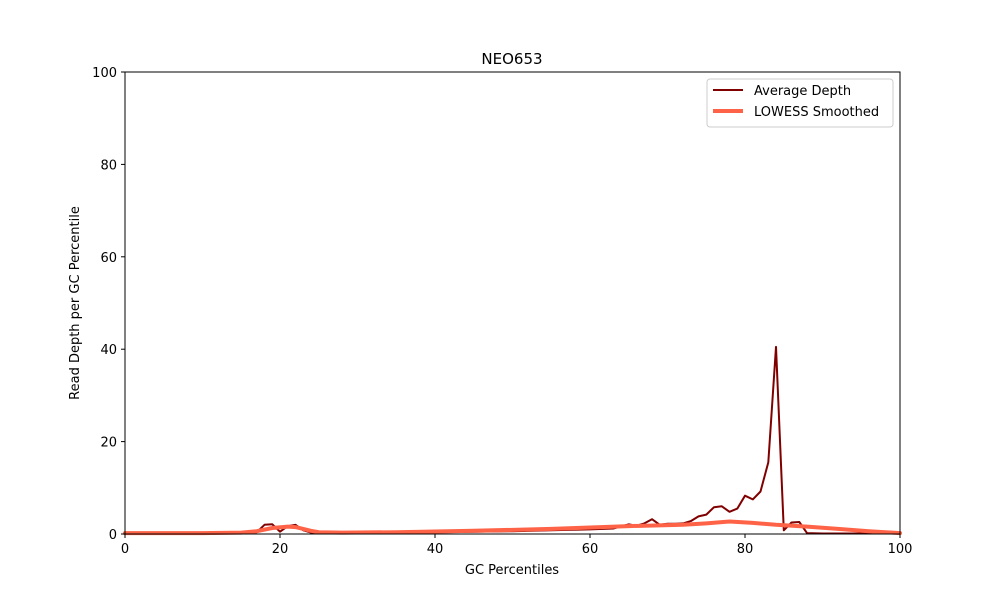  I want to click on y-tick-label: 0, so click(113, 535).